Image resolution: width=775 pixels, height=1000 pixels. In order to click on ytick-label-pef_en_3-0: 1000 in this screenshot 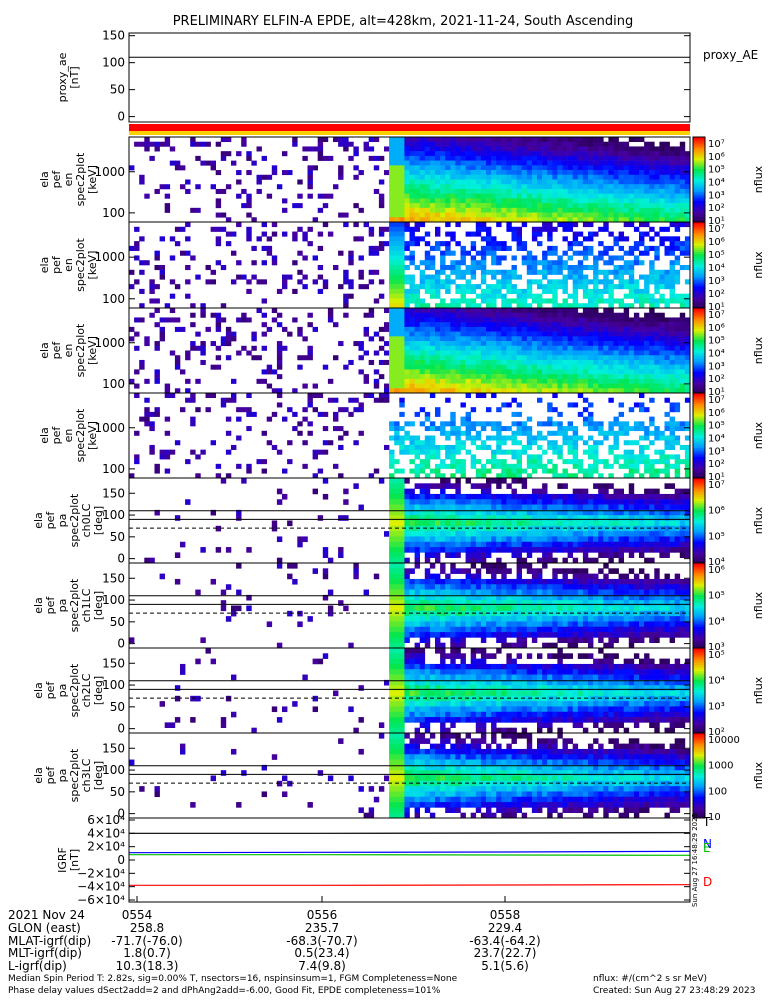, I will do `click(109, 428)`.